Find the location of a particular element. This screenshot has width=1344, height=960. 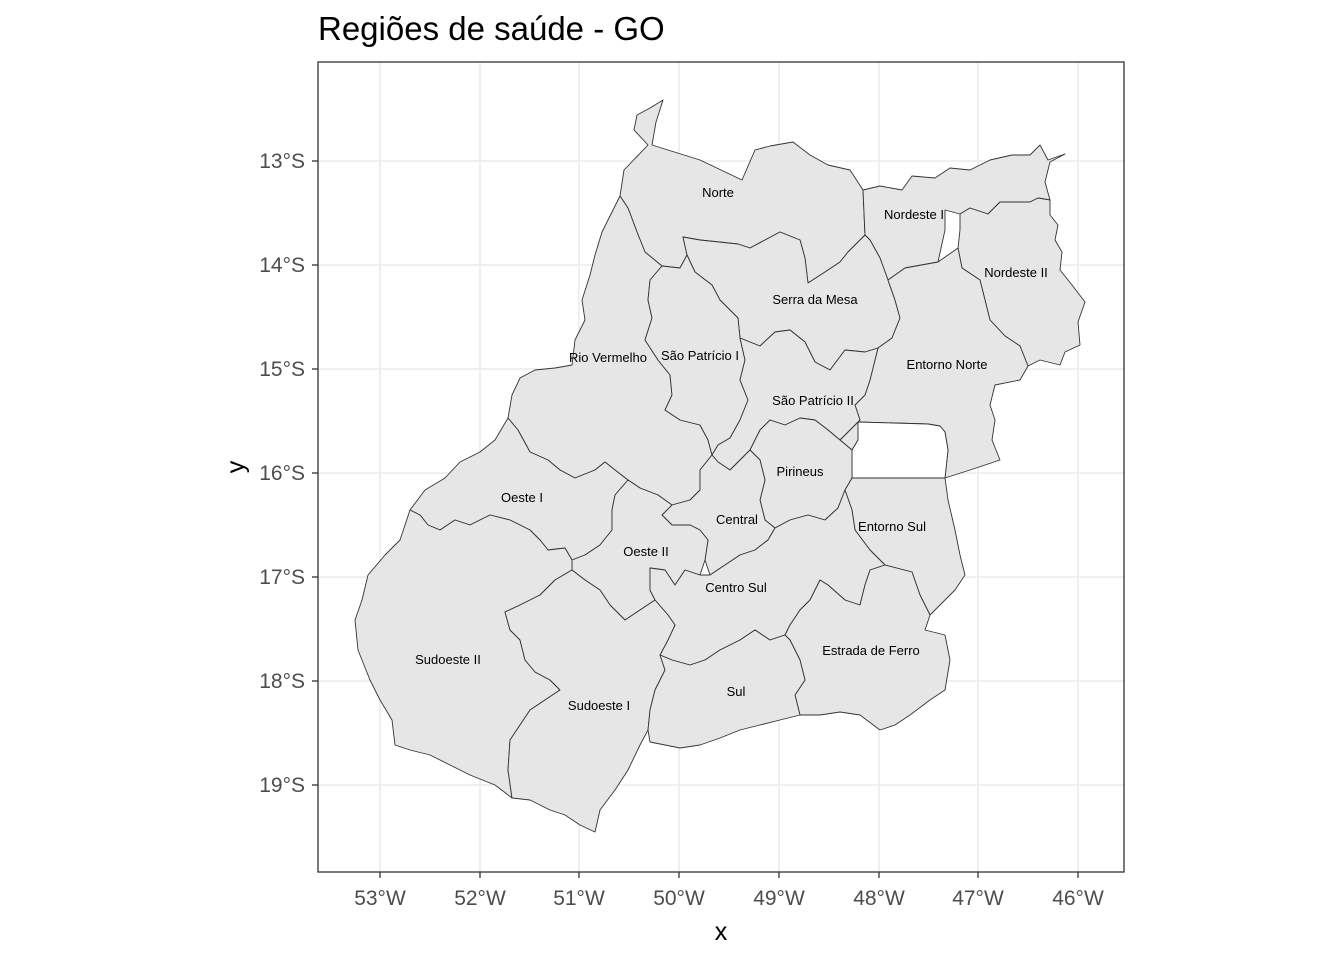

x-tick-label: 47°W is located at coordinates (978, 898).